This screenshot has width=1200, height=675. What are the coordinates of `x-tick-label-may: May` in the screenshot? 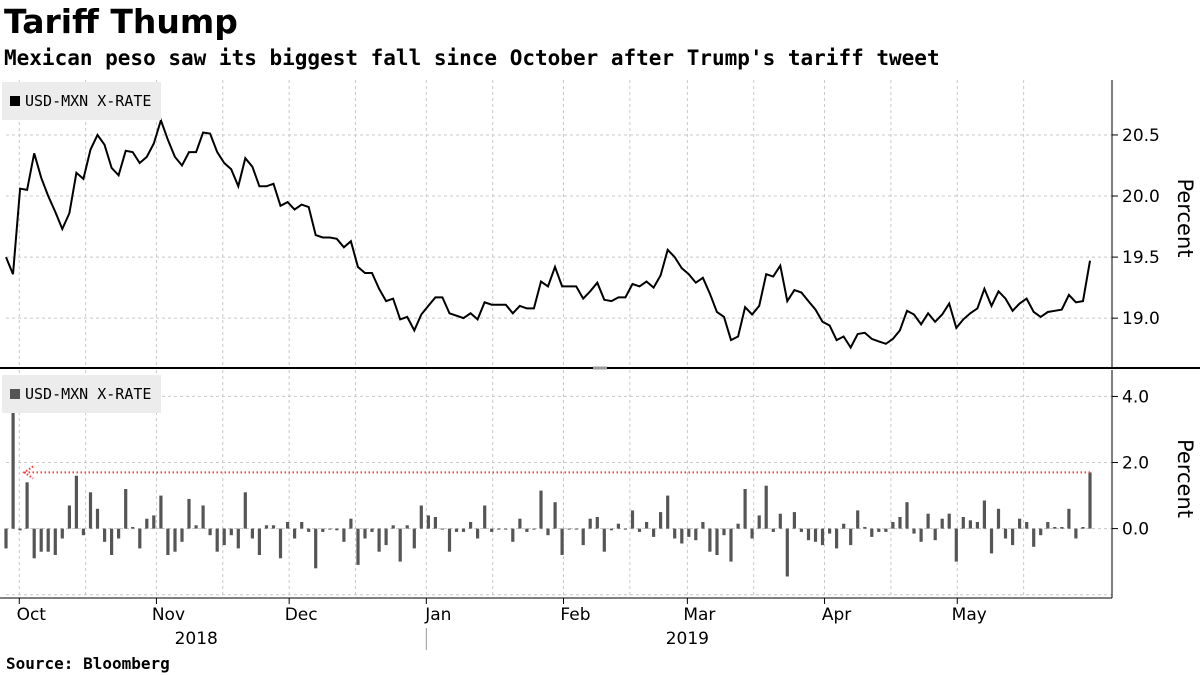 It's located at (969, 615).